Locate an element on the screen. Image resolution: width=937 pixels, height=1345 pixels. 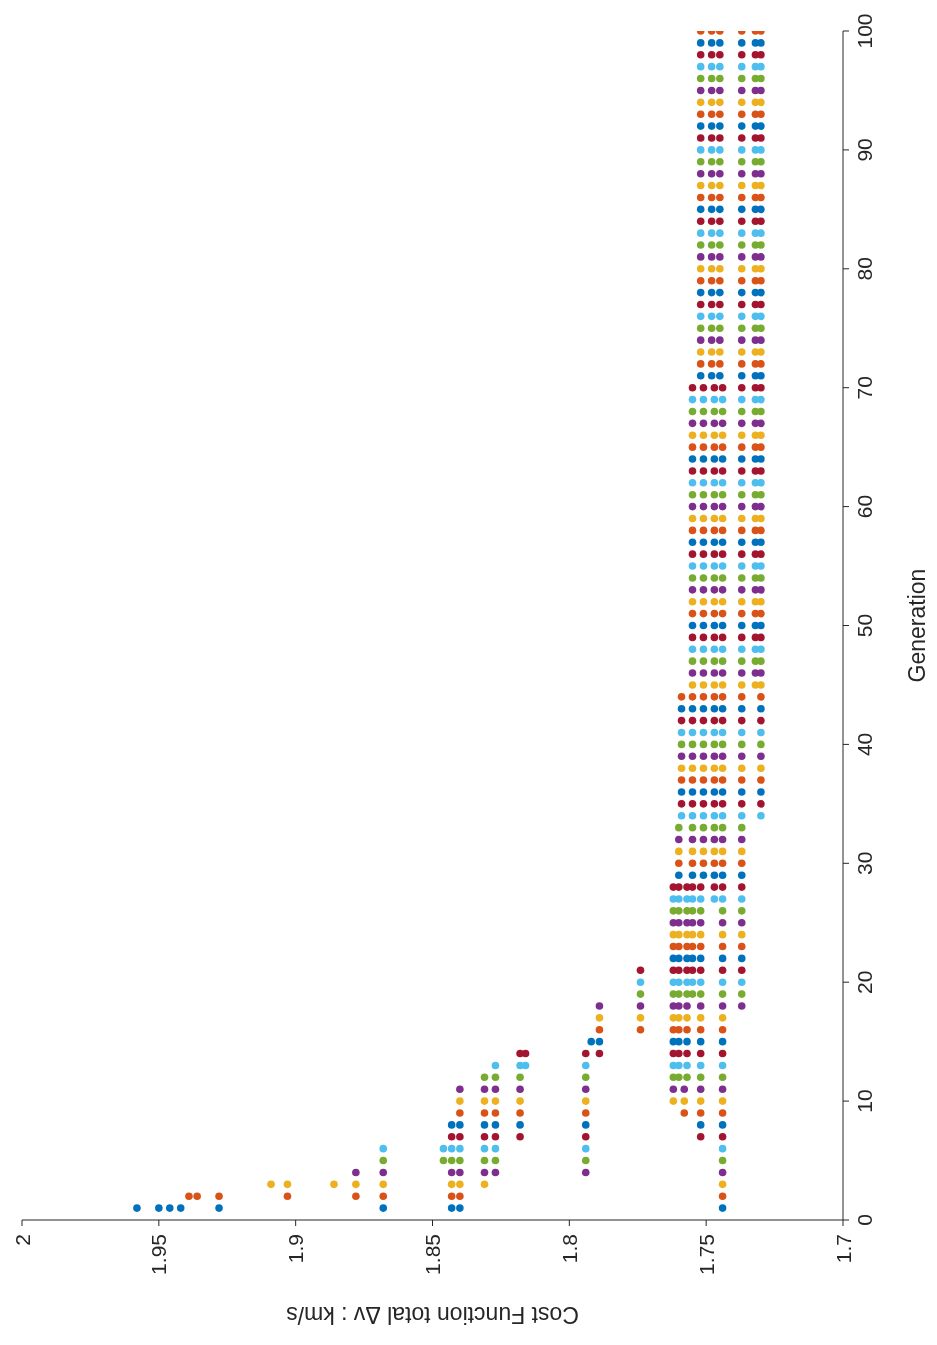
x-axis-title: Cost Function total Δv : km/s is located at coordinates (432, 1315).